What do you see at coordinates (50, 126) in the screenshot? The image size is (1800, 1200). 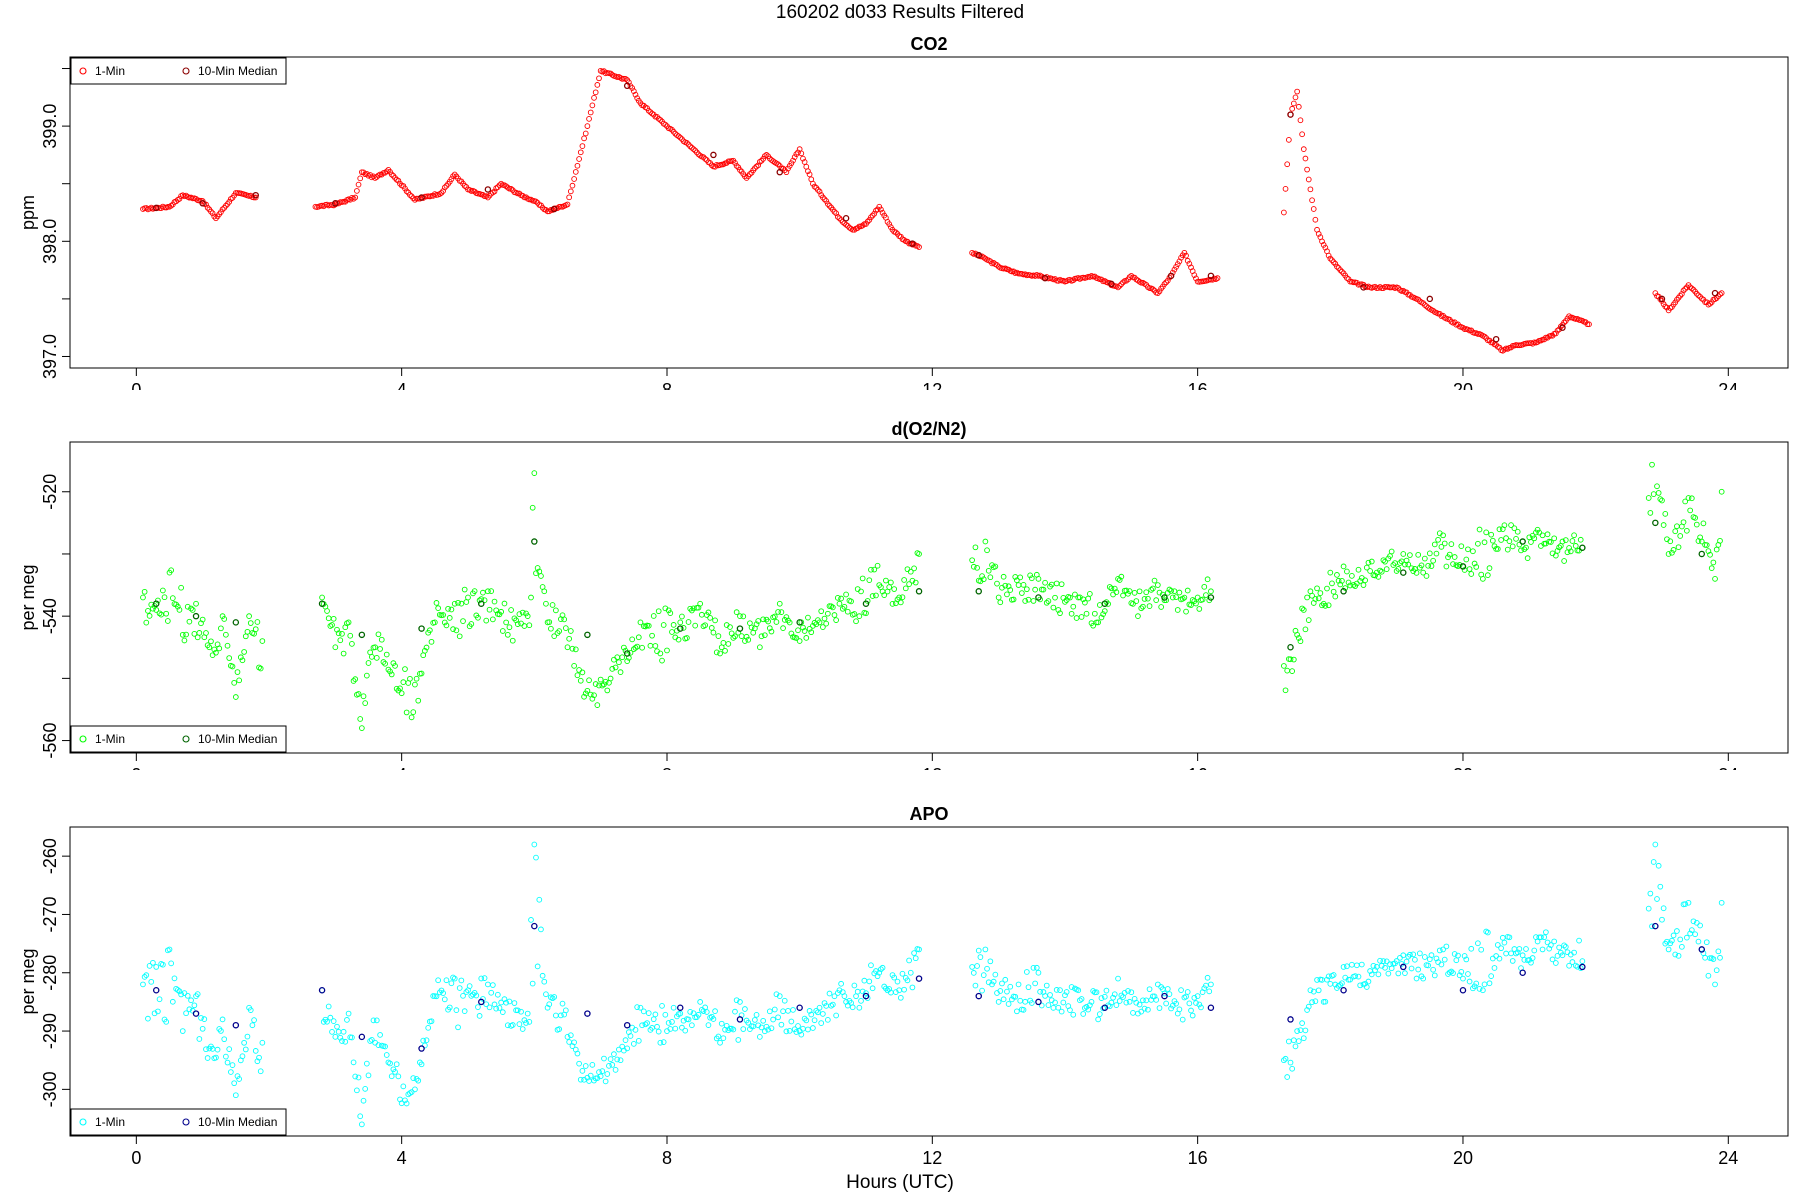 I see `co2-y-tick-label: 399.0` at bounding box center [50, 126].